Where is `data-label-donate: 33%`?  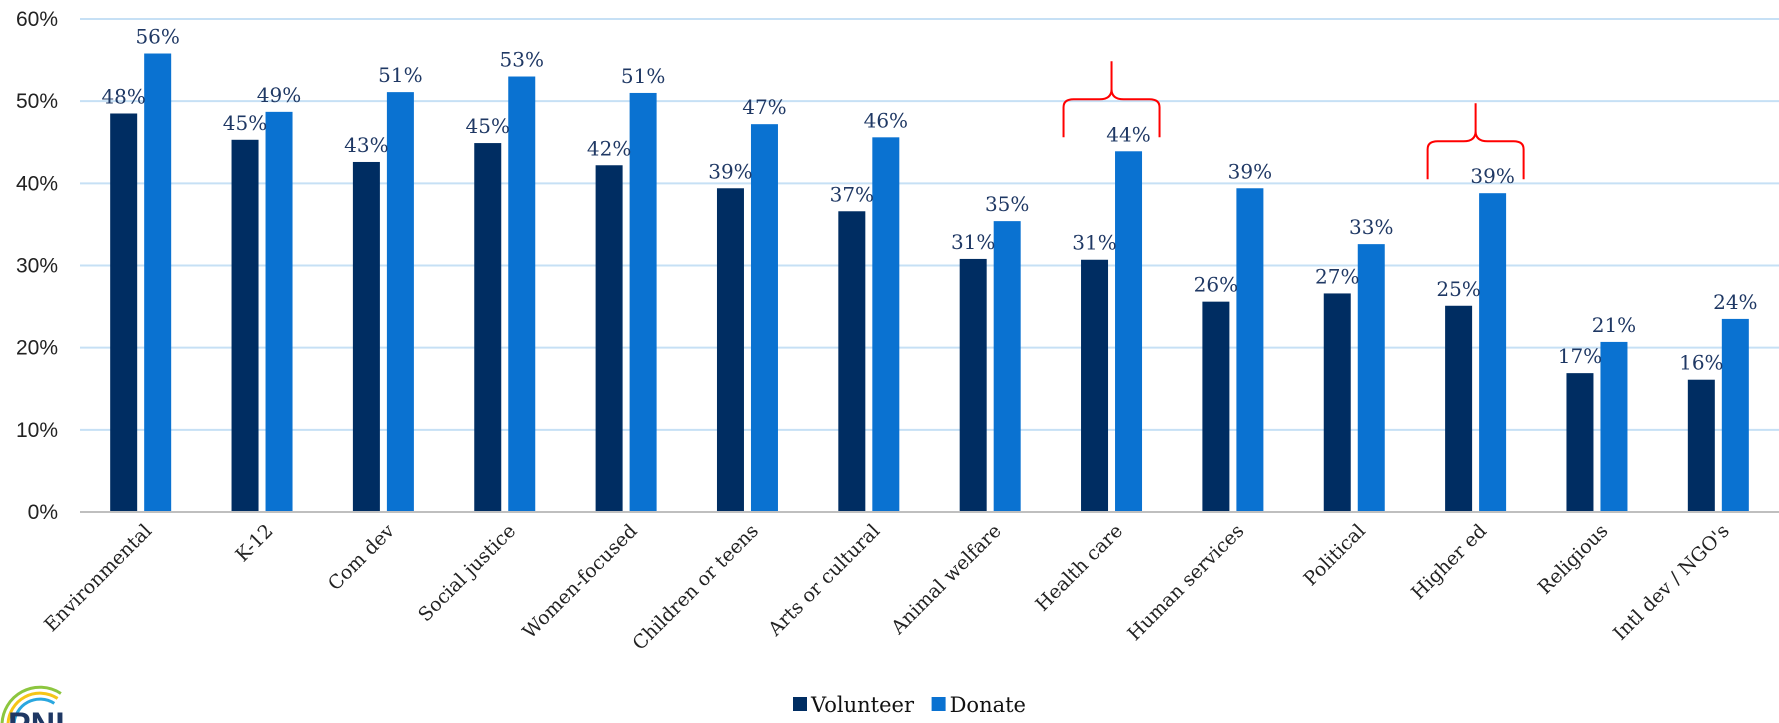 data-label-donate: 33% is located at coordinates (1371, 227).